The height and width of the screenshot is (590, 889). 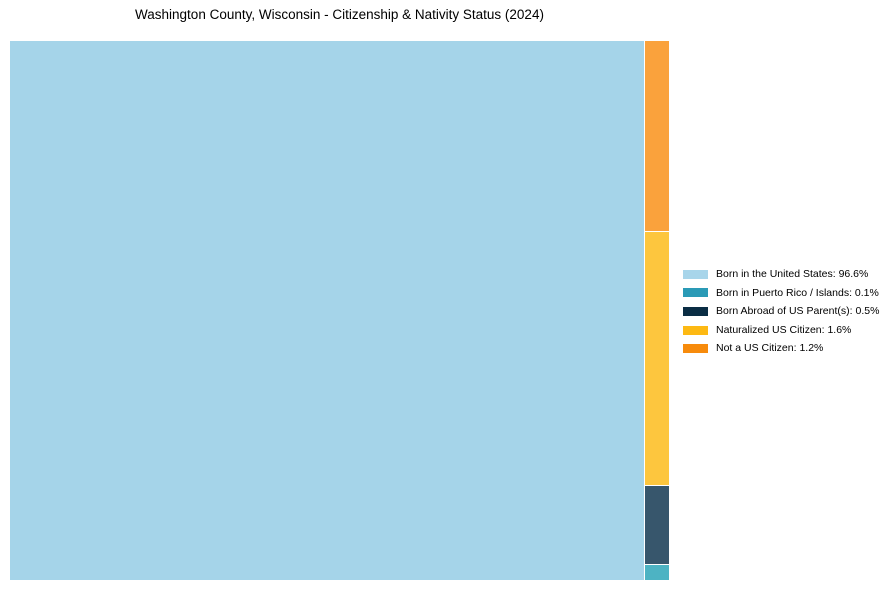 I want to click on legend-row-born-abroad-of-us-parent-s: Born Abroad of US Parent(s): 0.5%, so click(x=781, y=311).